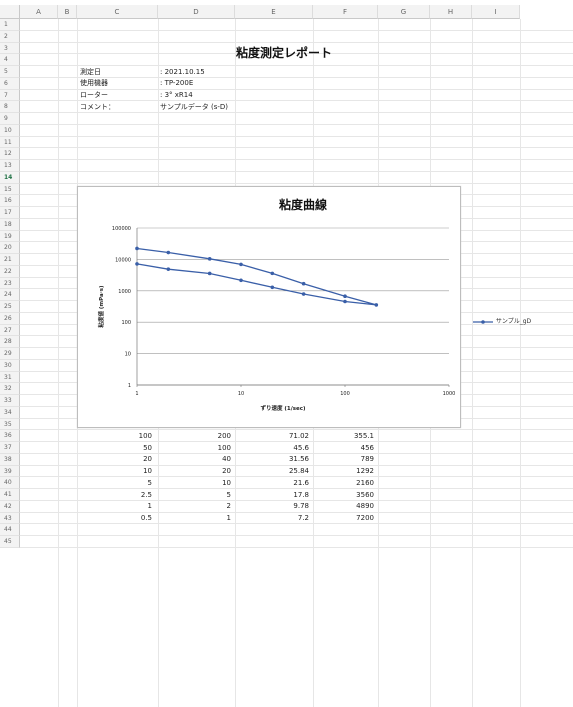 The height and width of the screenshot is (707, 573). What do you see at coordinates (67, 12) in the screenshot?
I see `column-header-b: B` at bounding box center [67, 12].